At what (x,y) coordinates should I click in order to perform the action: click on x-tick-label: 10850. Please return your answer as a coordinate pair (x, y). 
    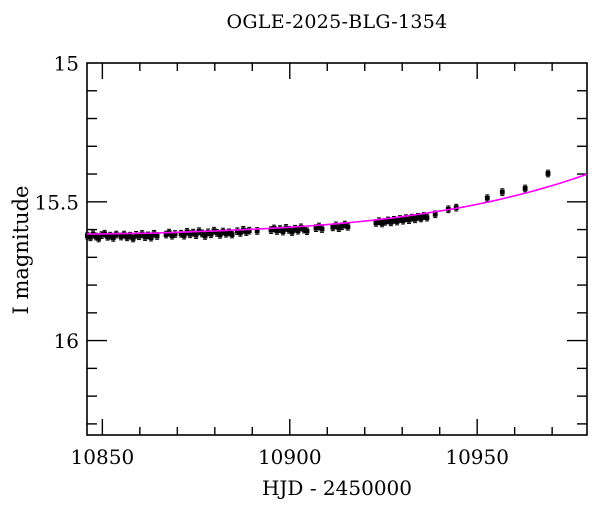
    Looking at the image, I should click on (103, 457).